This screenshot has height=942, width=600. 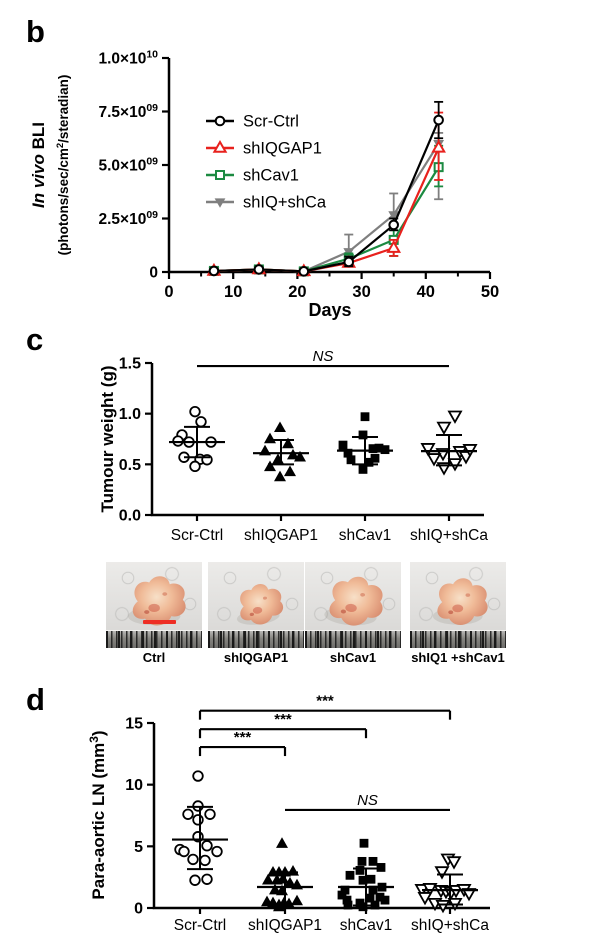 What do you see at coordinates (35, 339) in the screenshot?
I see `panel-label-c: c` at bounding box center [35, 339].